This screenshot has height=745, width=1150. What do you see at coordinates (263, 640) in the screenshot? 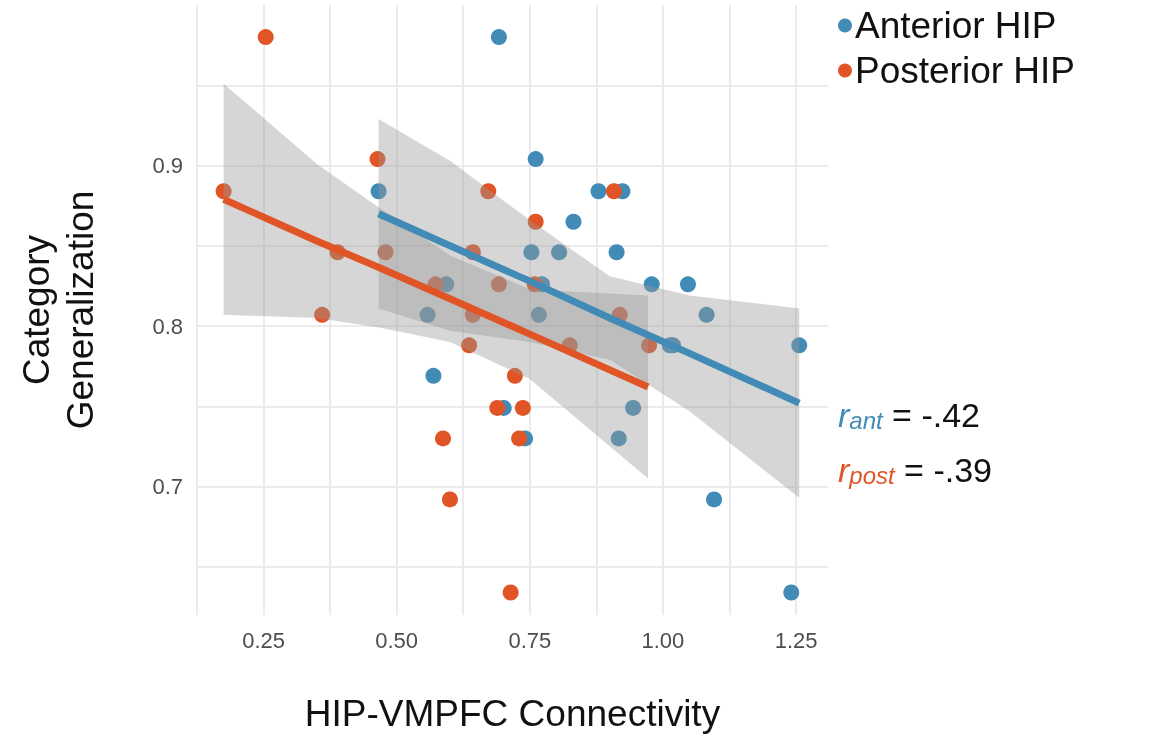
I see `x-tick-label: 0.25` at bounding box center [263, 640].